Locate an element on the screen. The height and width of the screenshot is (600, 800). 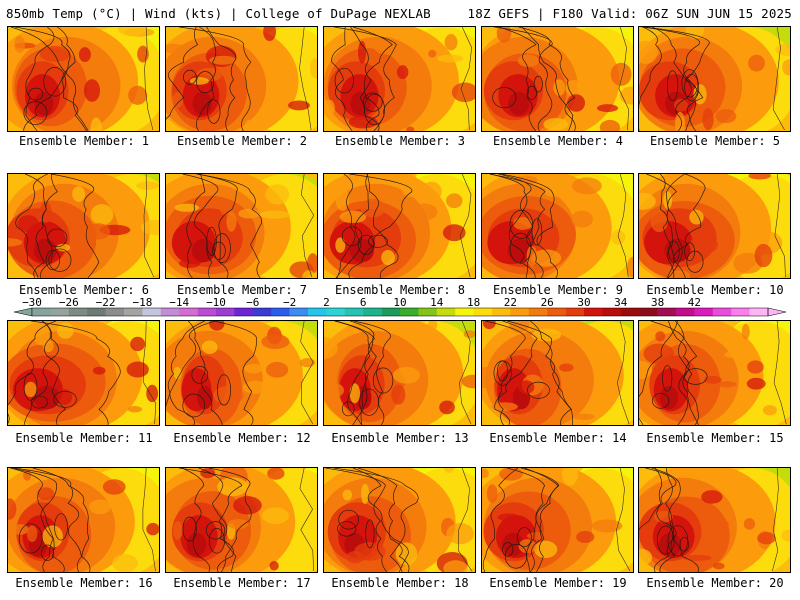
colorbar-tick-label: −2 is located at coordinates (289, 303).